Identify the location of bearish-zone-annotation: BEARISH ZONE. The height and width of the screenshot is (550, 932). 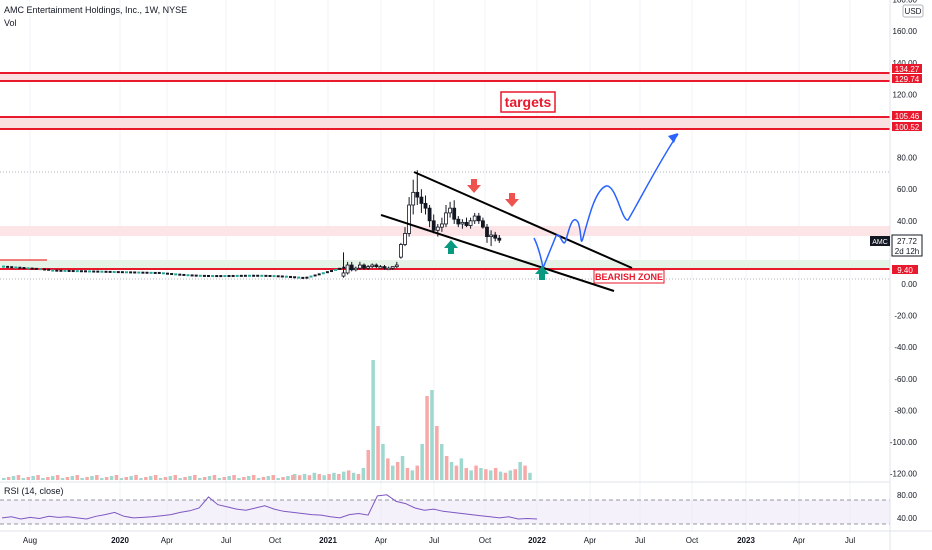
(629, 276).